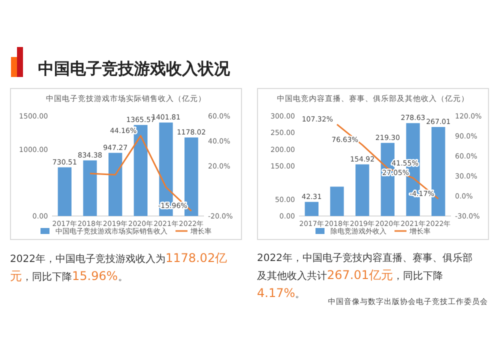 The height and width of the screenshot is (362, 500). Describe the element at coordinates (134, 68) in the screenshot. I see `text: 中国电子竞技游戏收入状况` at that location.